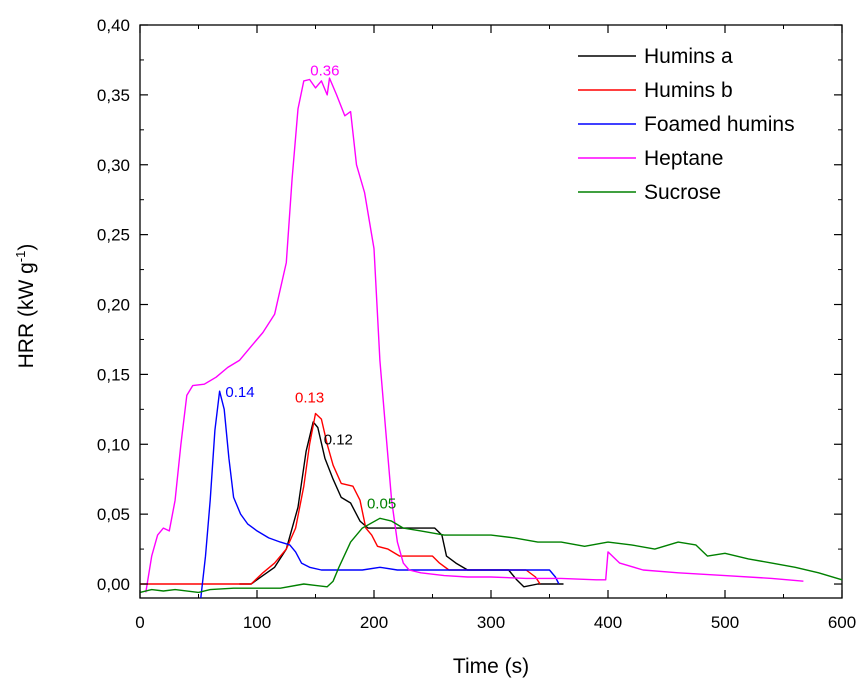  What do you see at coordinates (26, 315) in the screenshot?
I see `y-axis-title-main: HRR (kW g` at bounding box center [26, 315].